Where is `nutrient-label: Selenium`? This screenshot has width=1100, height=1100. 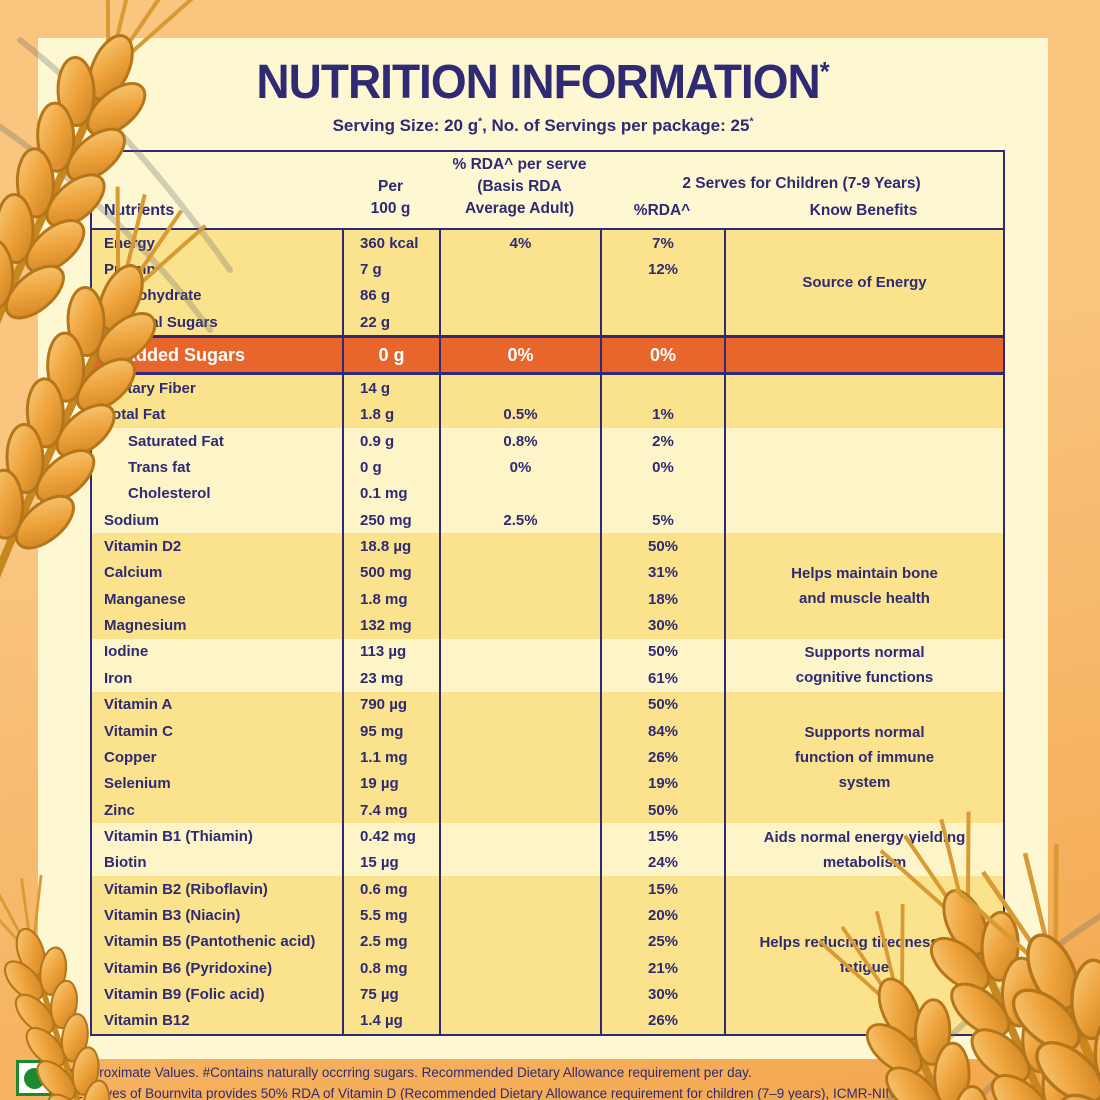 nutrient-label: Selenium is located at coordinates (137, 784).